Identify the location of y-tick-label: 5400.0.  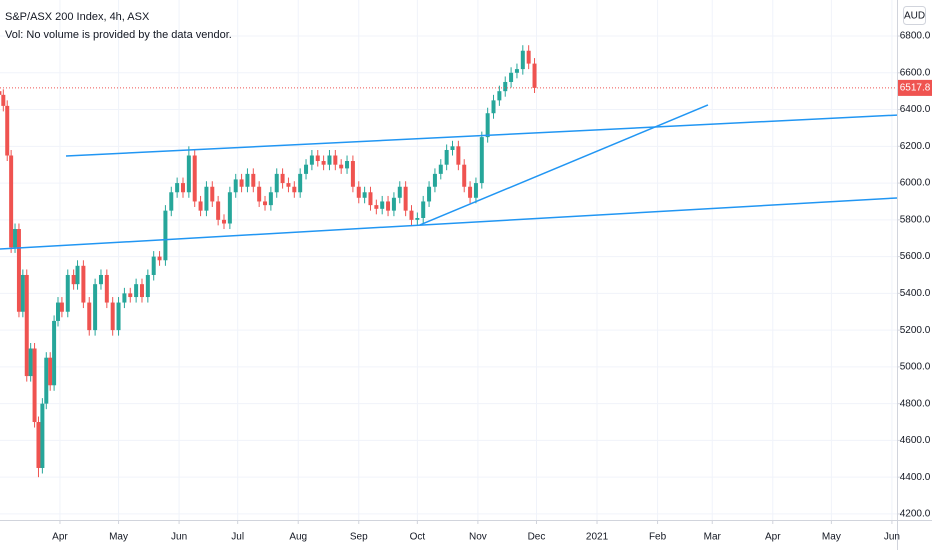
(915, 293).